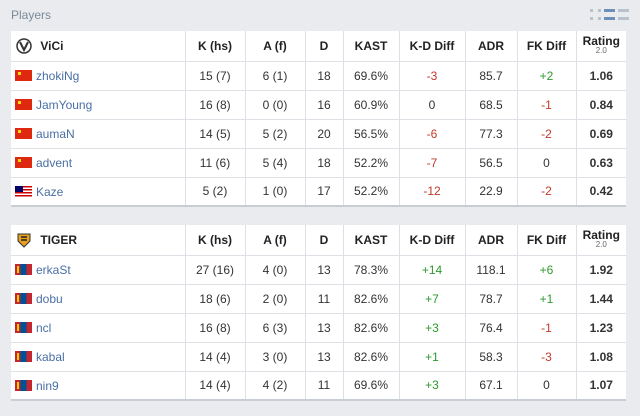 This screenshot has height=416, width=640. What do you see at coordinates (547, 357) in the screenshot?
I see `fk-diff-value: -3` at bounding box center [547, 357].